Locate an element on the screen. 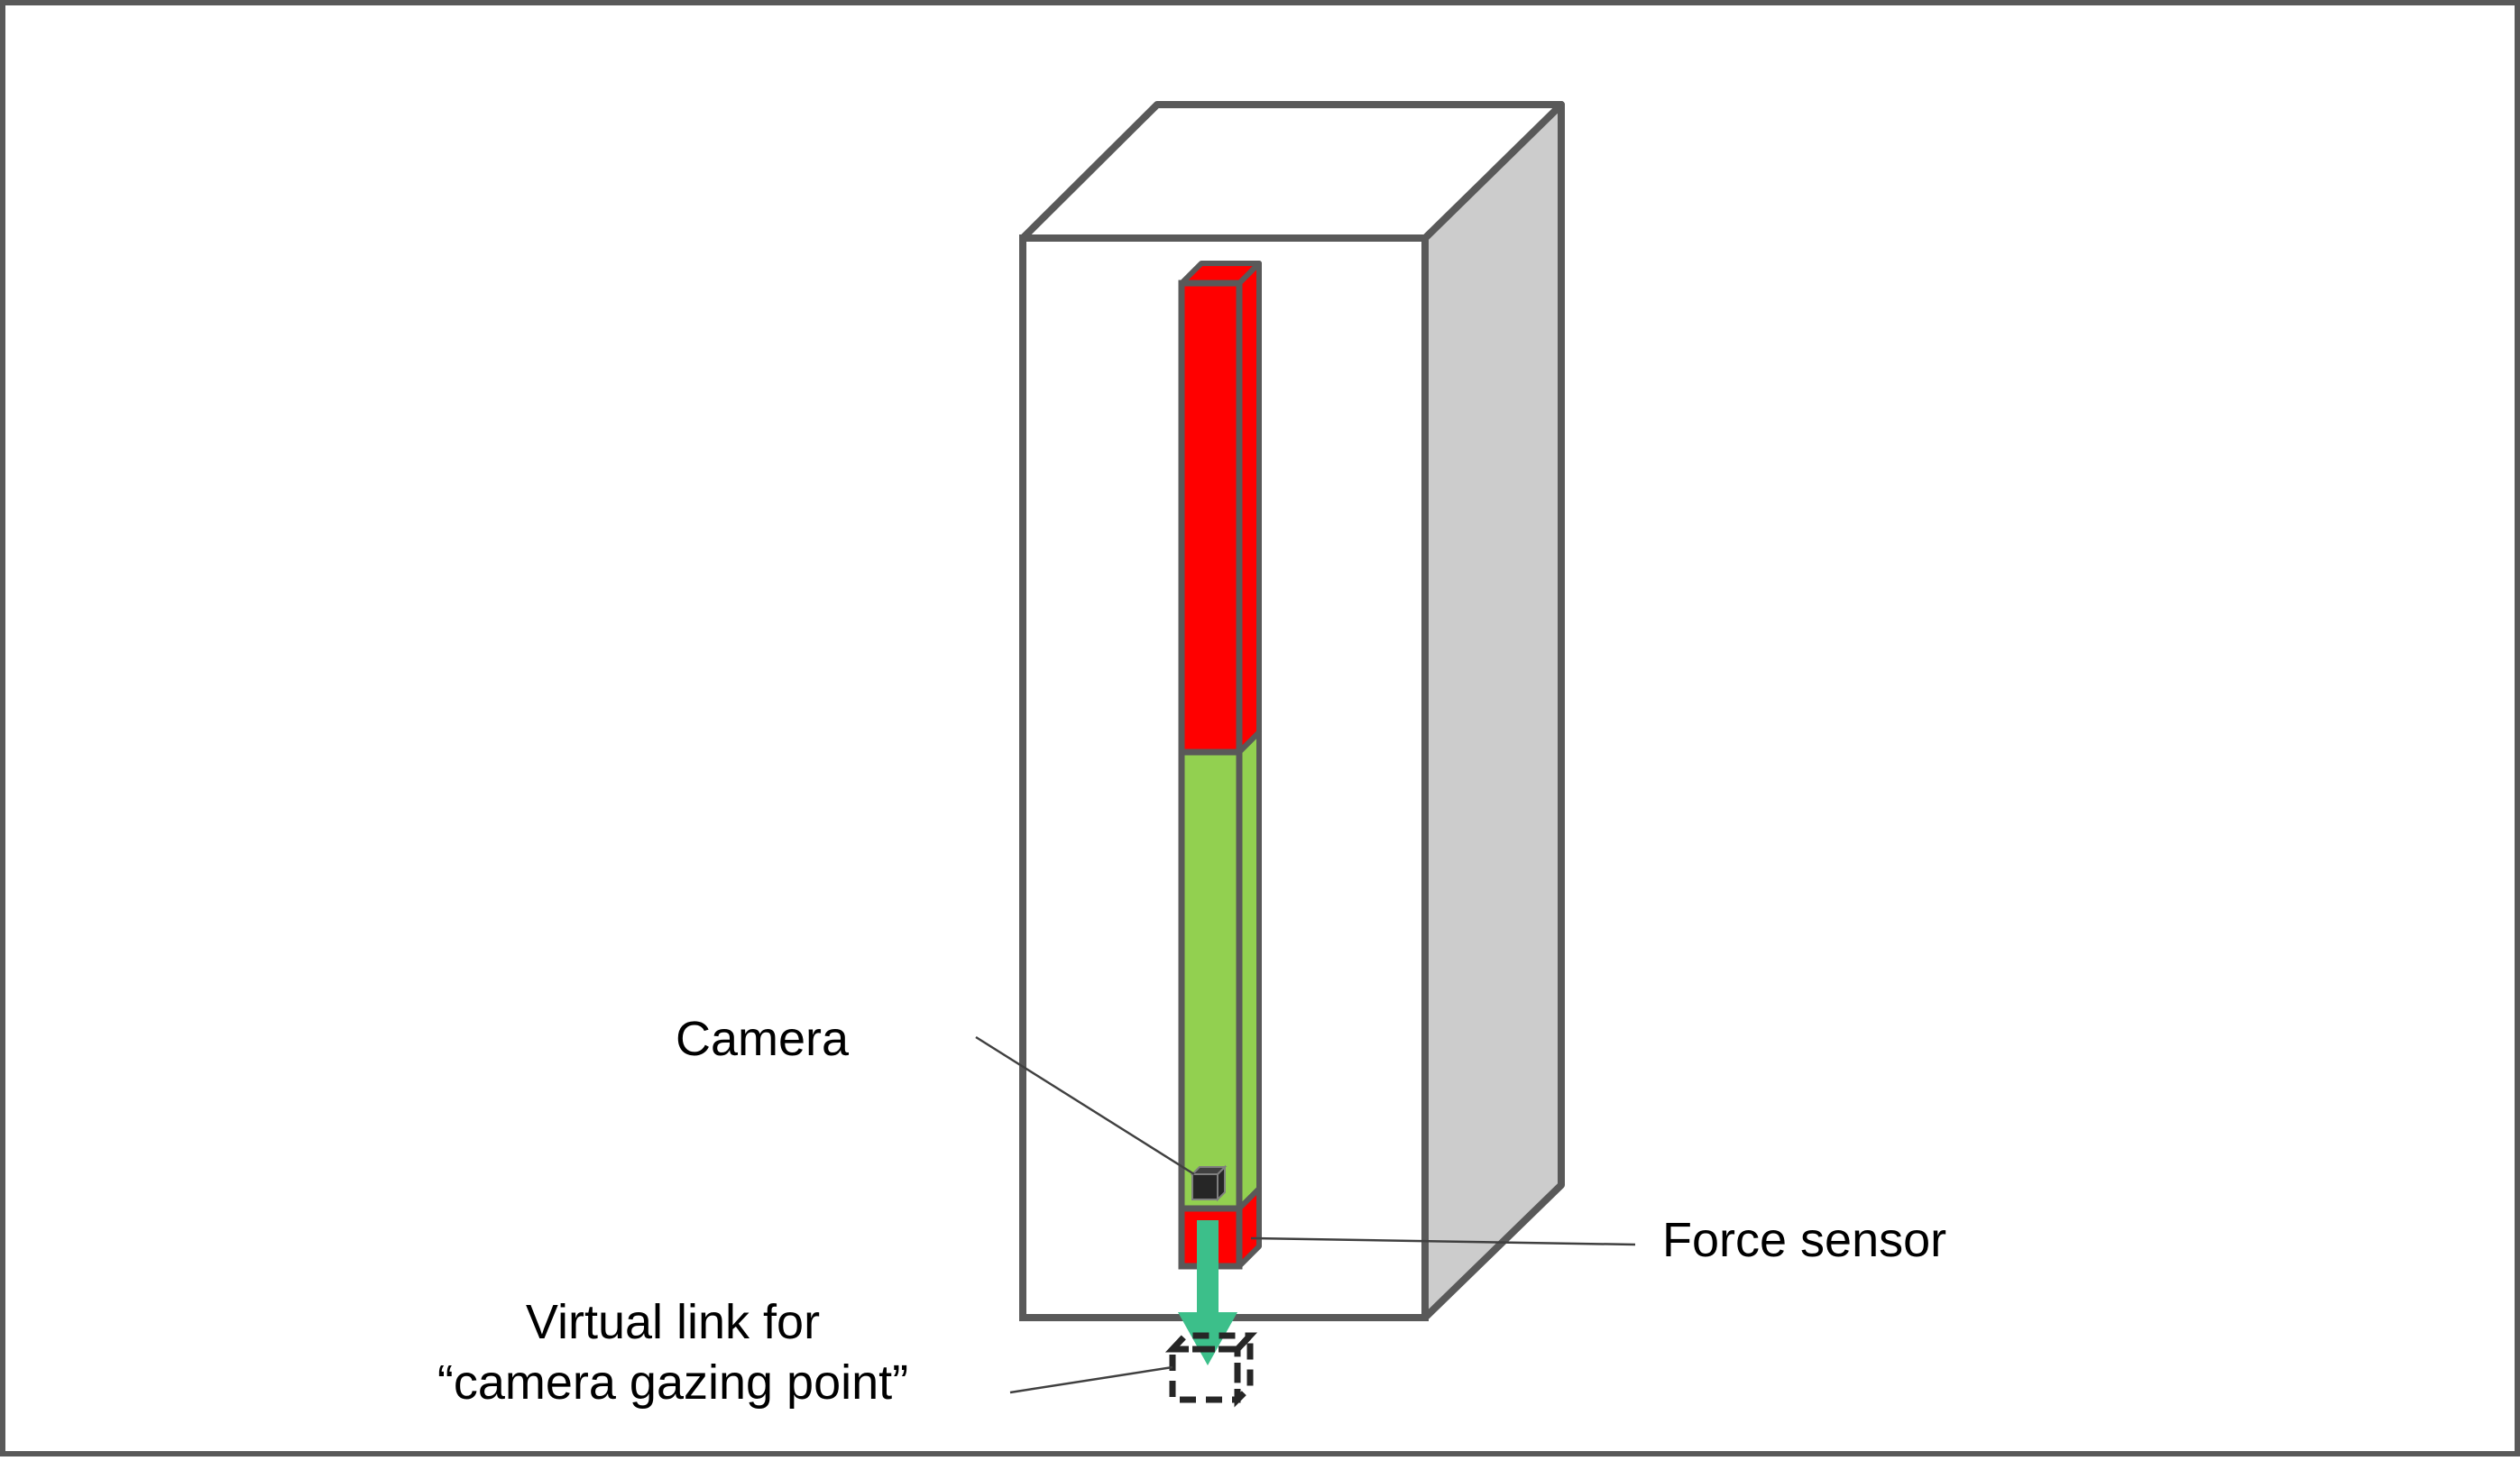  middle-link-front is located at coordinates (1211, 981).